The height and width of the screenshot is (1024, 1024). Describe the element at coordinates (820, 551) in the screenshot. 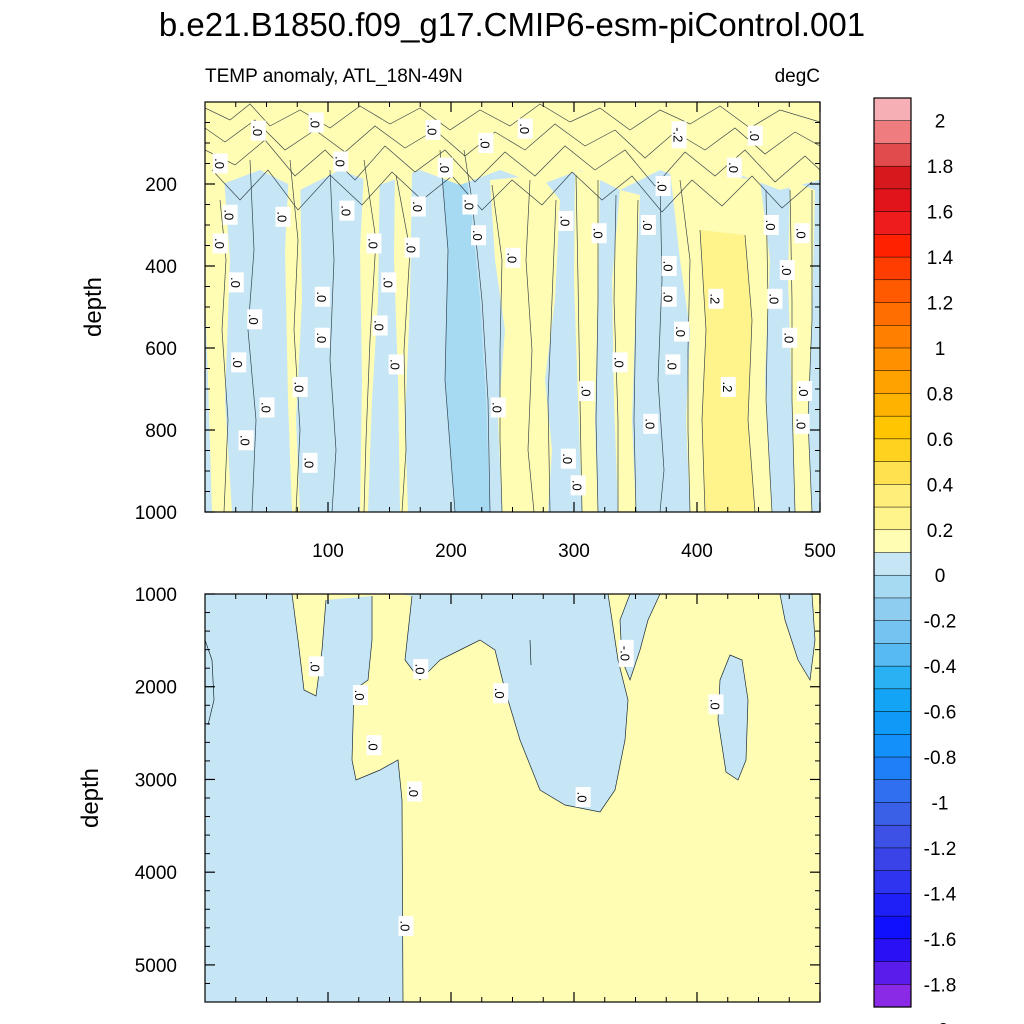

I see `upper-x-tick-label: 500` at that location.